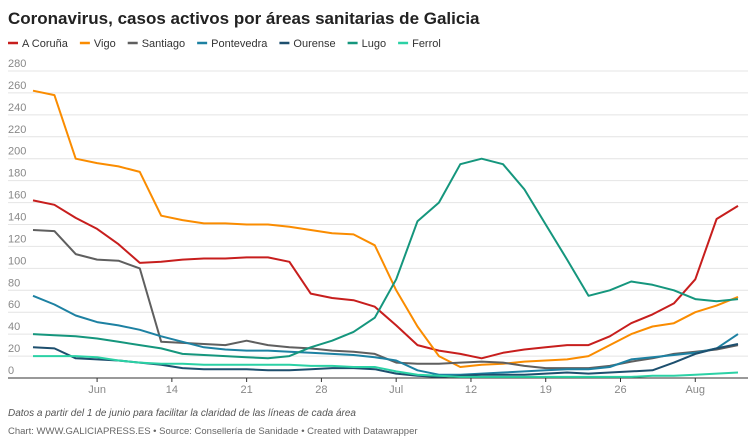 The image size is (756, 447). Describe the element at coordinates (14, 283) in the screenshot. I see `y-tick-label: 80` at that location.